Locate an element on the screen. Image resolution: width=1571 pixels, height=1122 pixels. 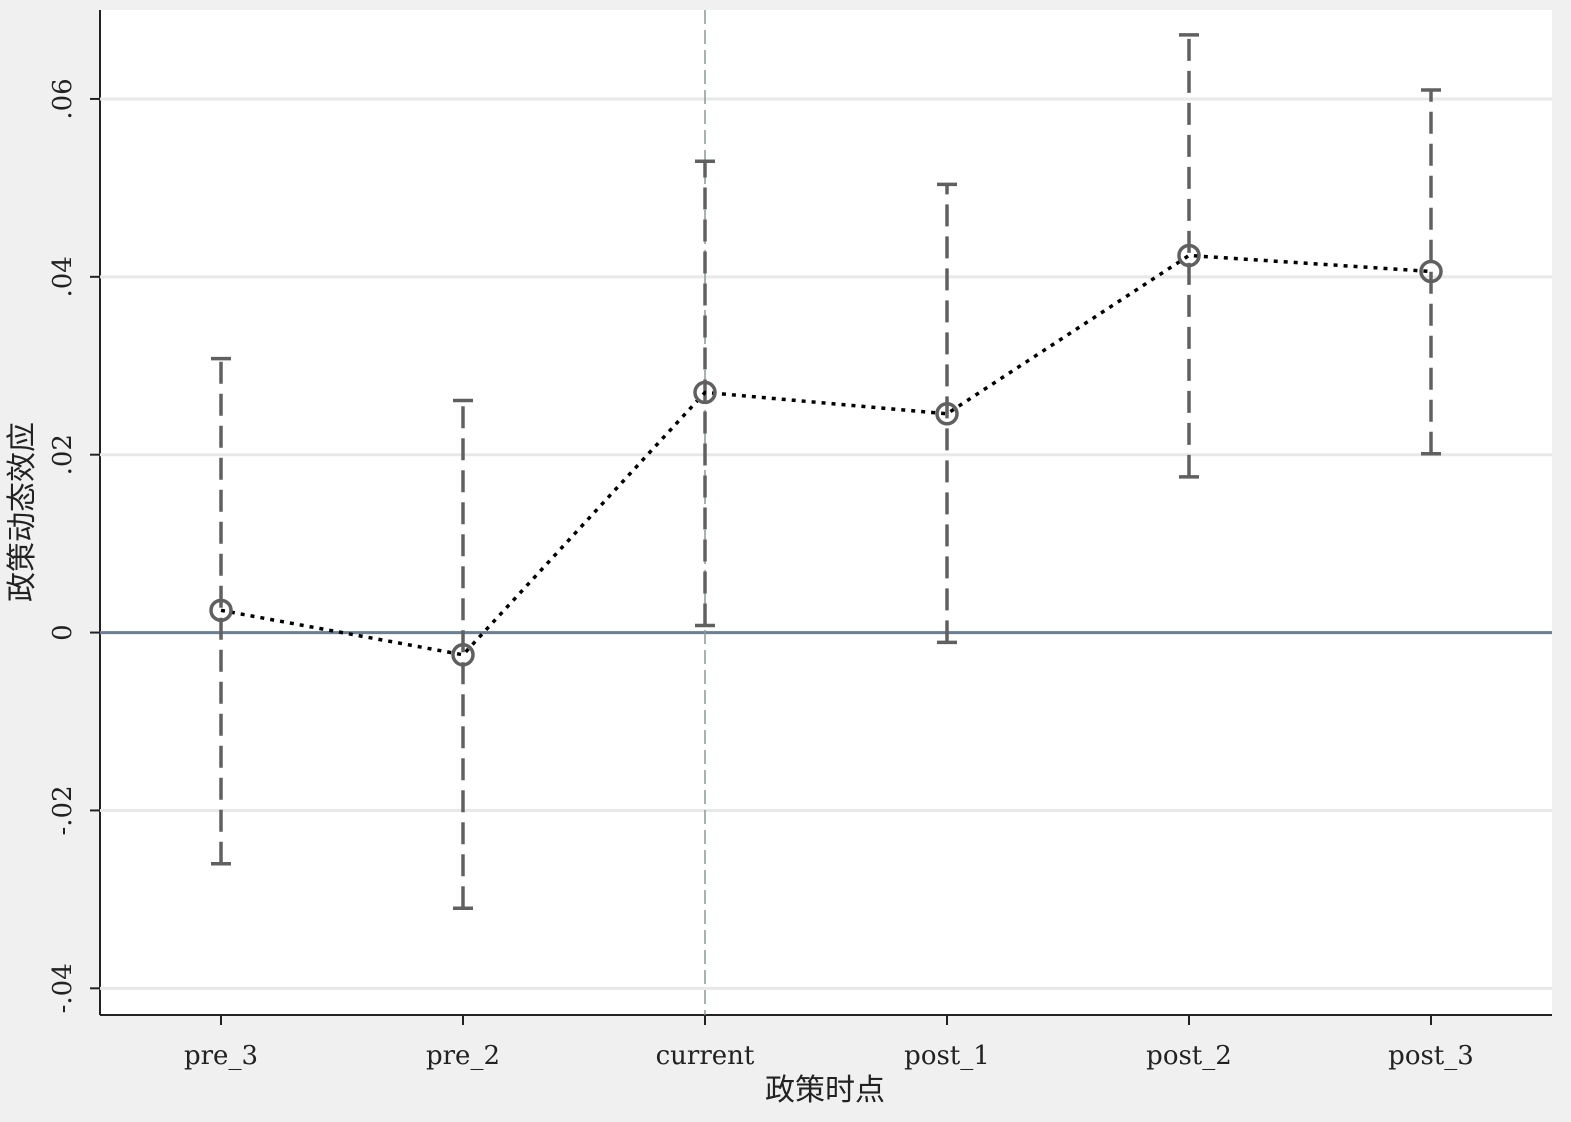
y-axis-title: 政策动态效应 is located at coordinates (22, 512).